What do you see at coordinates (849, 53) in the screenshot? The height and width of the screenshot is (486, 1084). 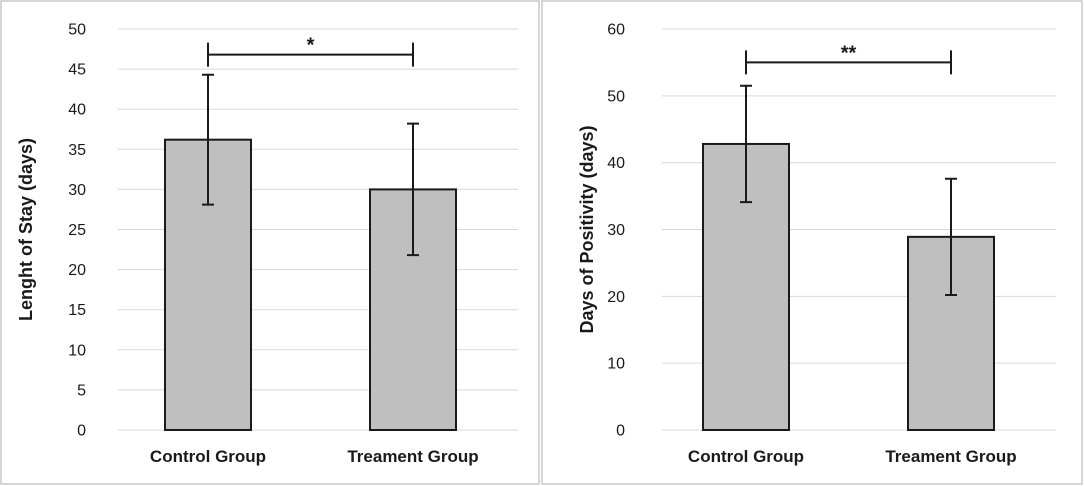 I see `significance-marker: **` at bounding box center [849, 53].